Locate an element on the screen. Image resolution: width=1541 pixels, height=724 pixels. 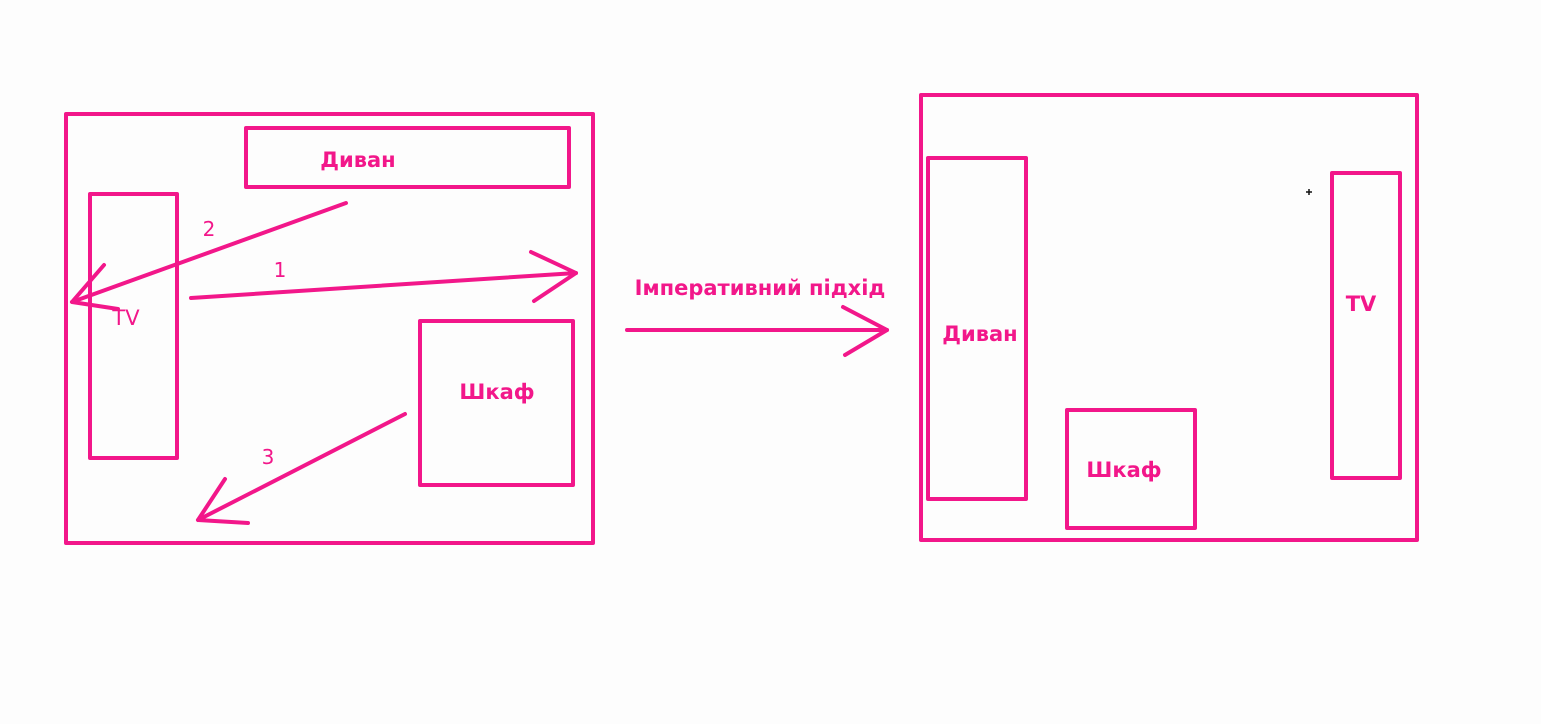
tv-after-box is located at coordinates (1366, 325).